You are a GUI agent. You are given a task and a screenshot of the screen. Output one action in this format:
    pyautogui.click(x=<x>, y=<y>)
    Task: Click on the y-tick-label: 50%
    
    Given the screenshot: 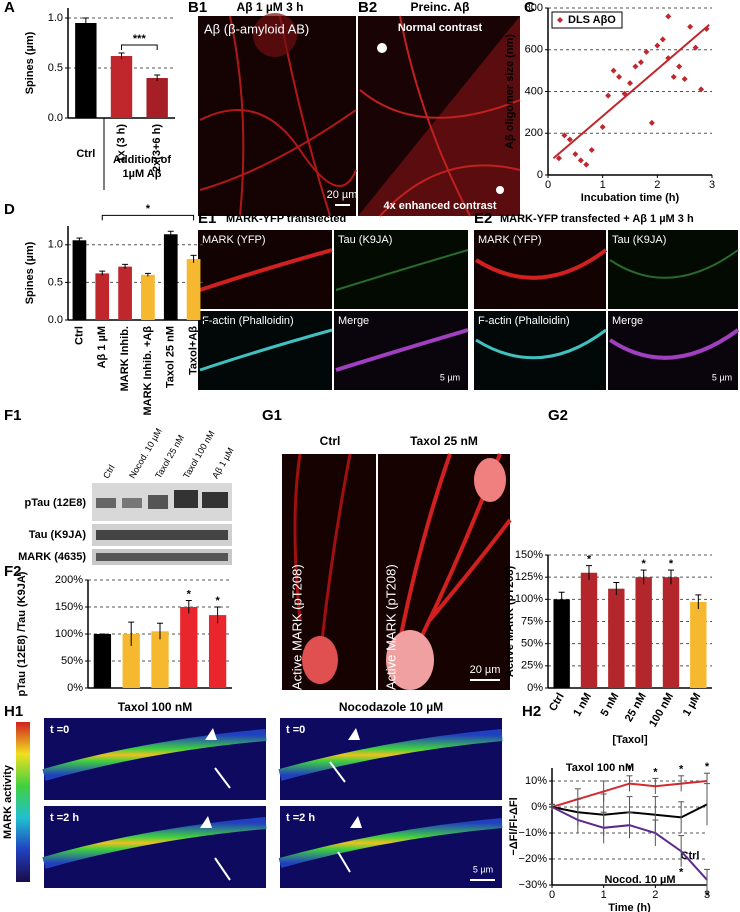 What is the action you would take?
    pyautogui.click(x=72, y=661)
    